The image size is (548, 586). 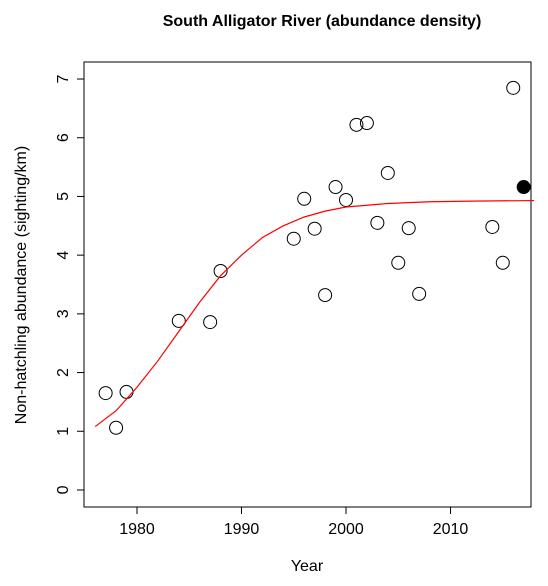 What do you see at coordinates (63, 313) in the screenshot?
I see `y-tick-label: 3` at bounding box center [63, 313].